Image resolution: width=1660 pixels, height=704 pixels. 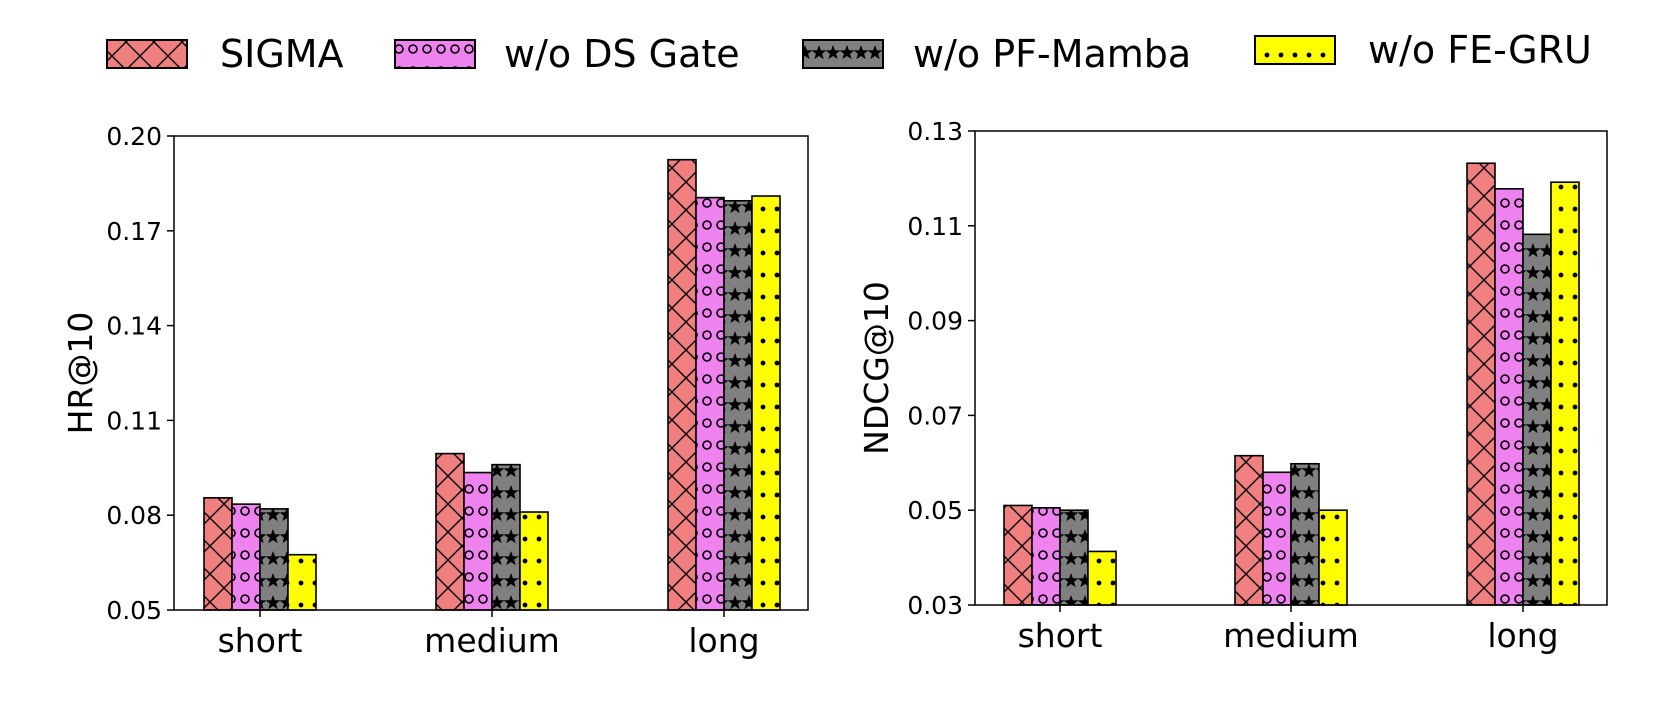 I want to click on y-tick-label: 0.09, so click(x=935, y=321).